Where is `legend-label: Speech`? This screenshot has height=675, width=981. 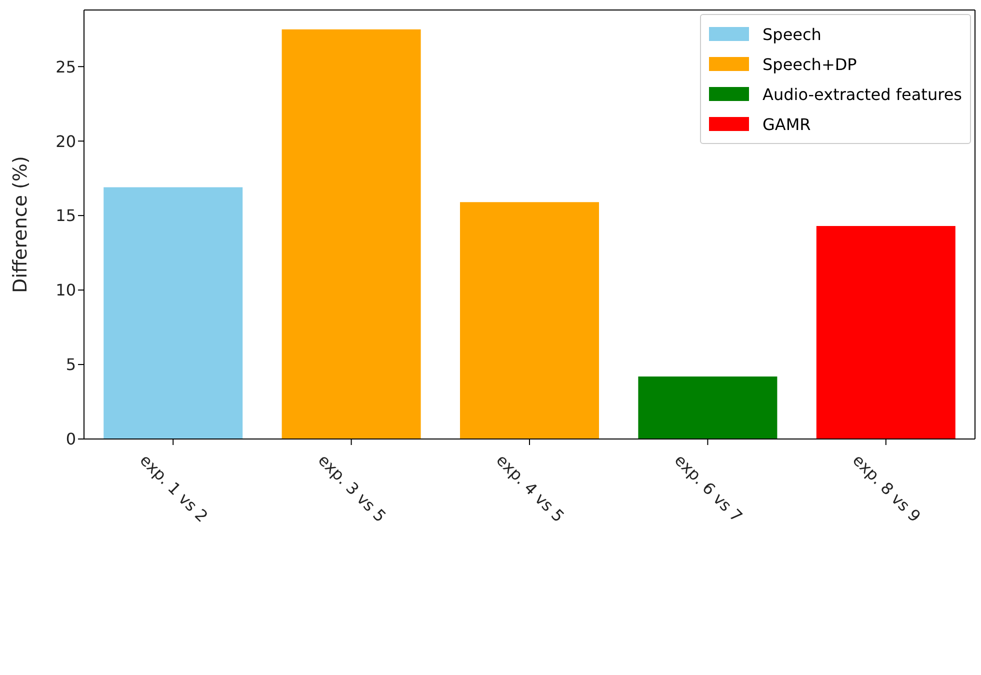 legend-label: Speech is located at coordinates (792, 34).